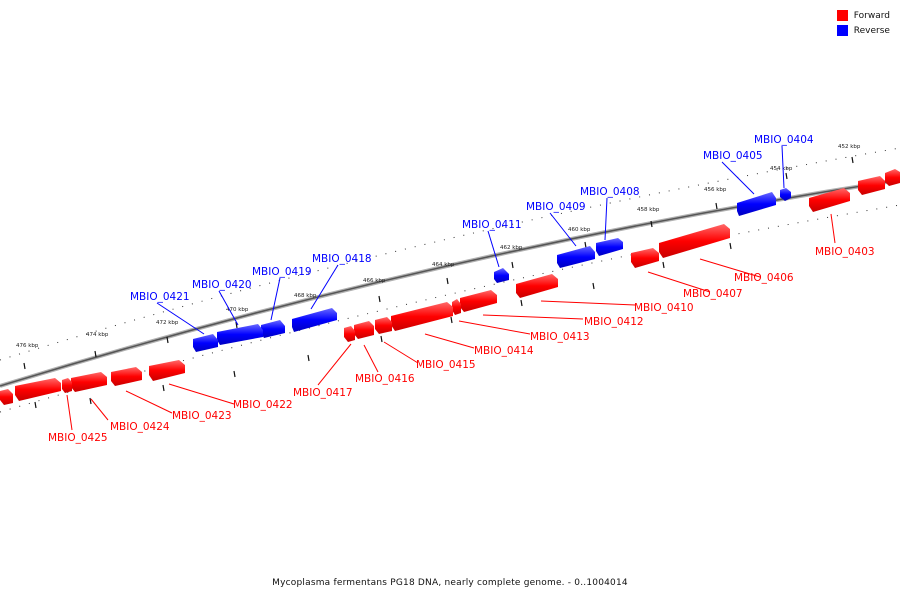  I want to click on gene-MBIO_0403-unlabeled-a, so click(892, 177).